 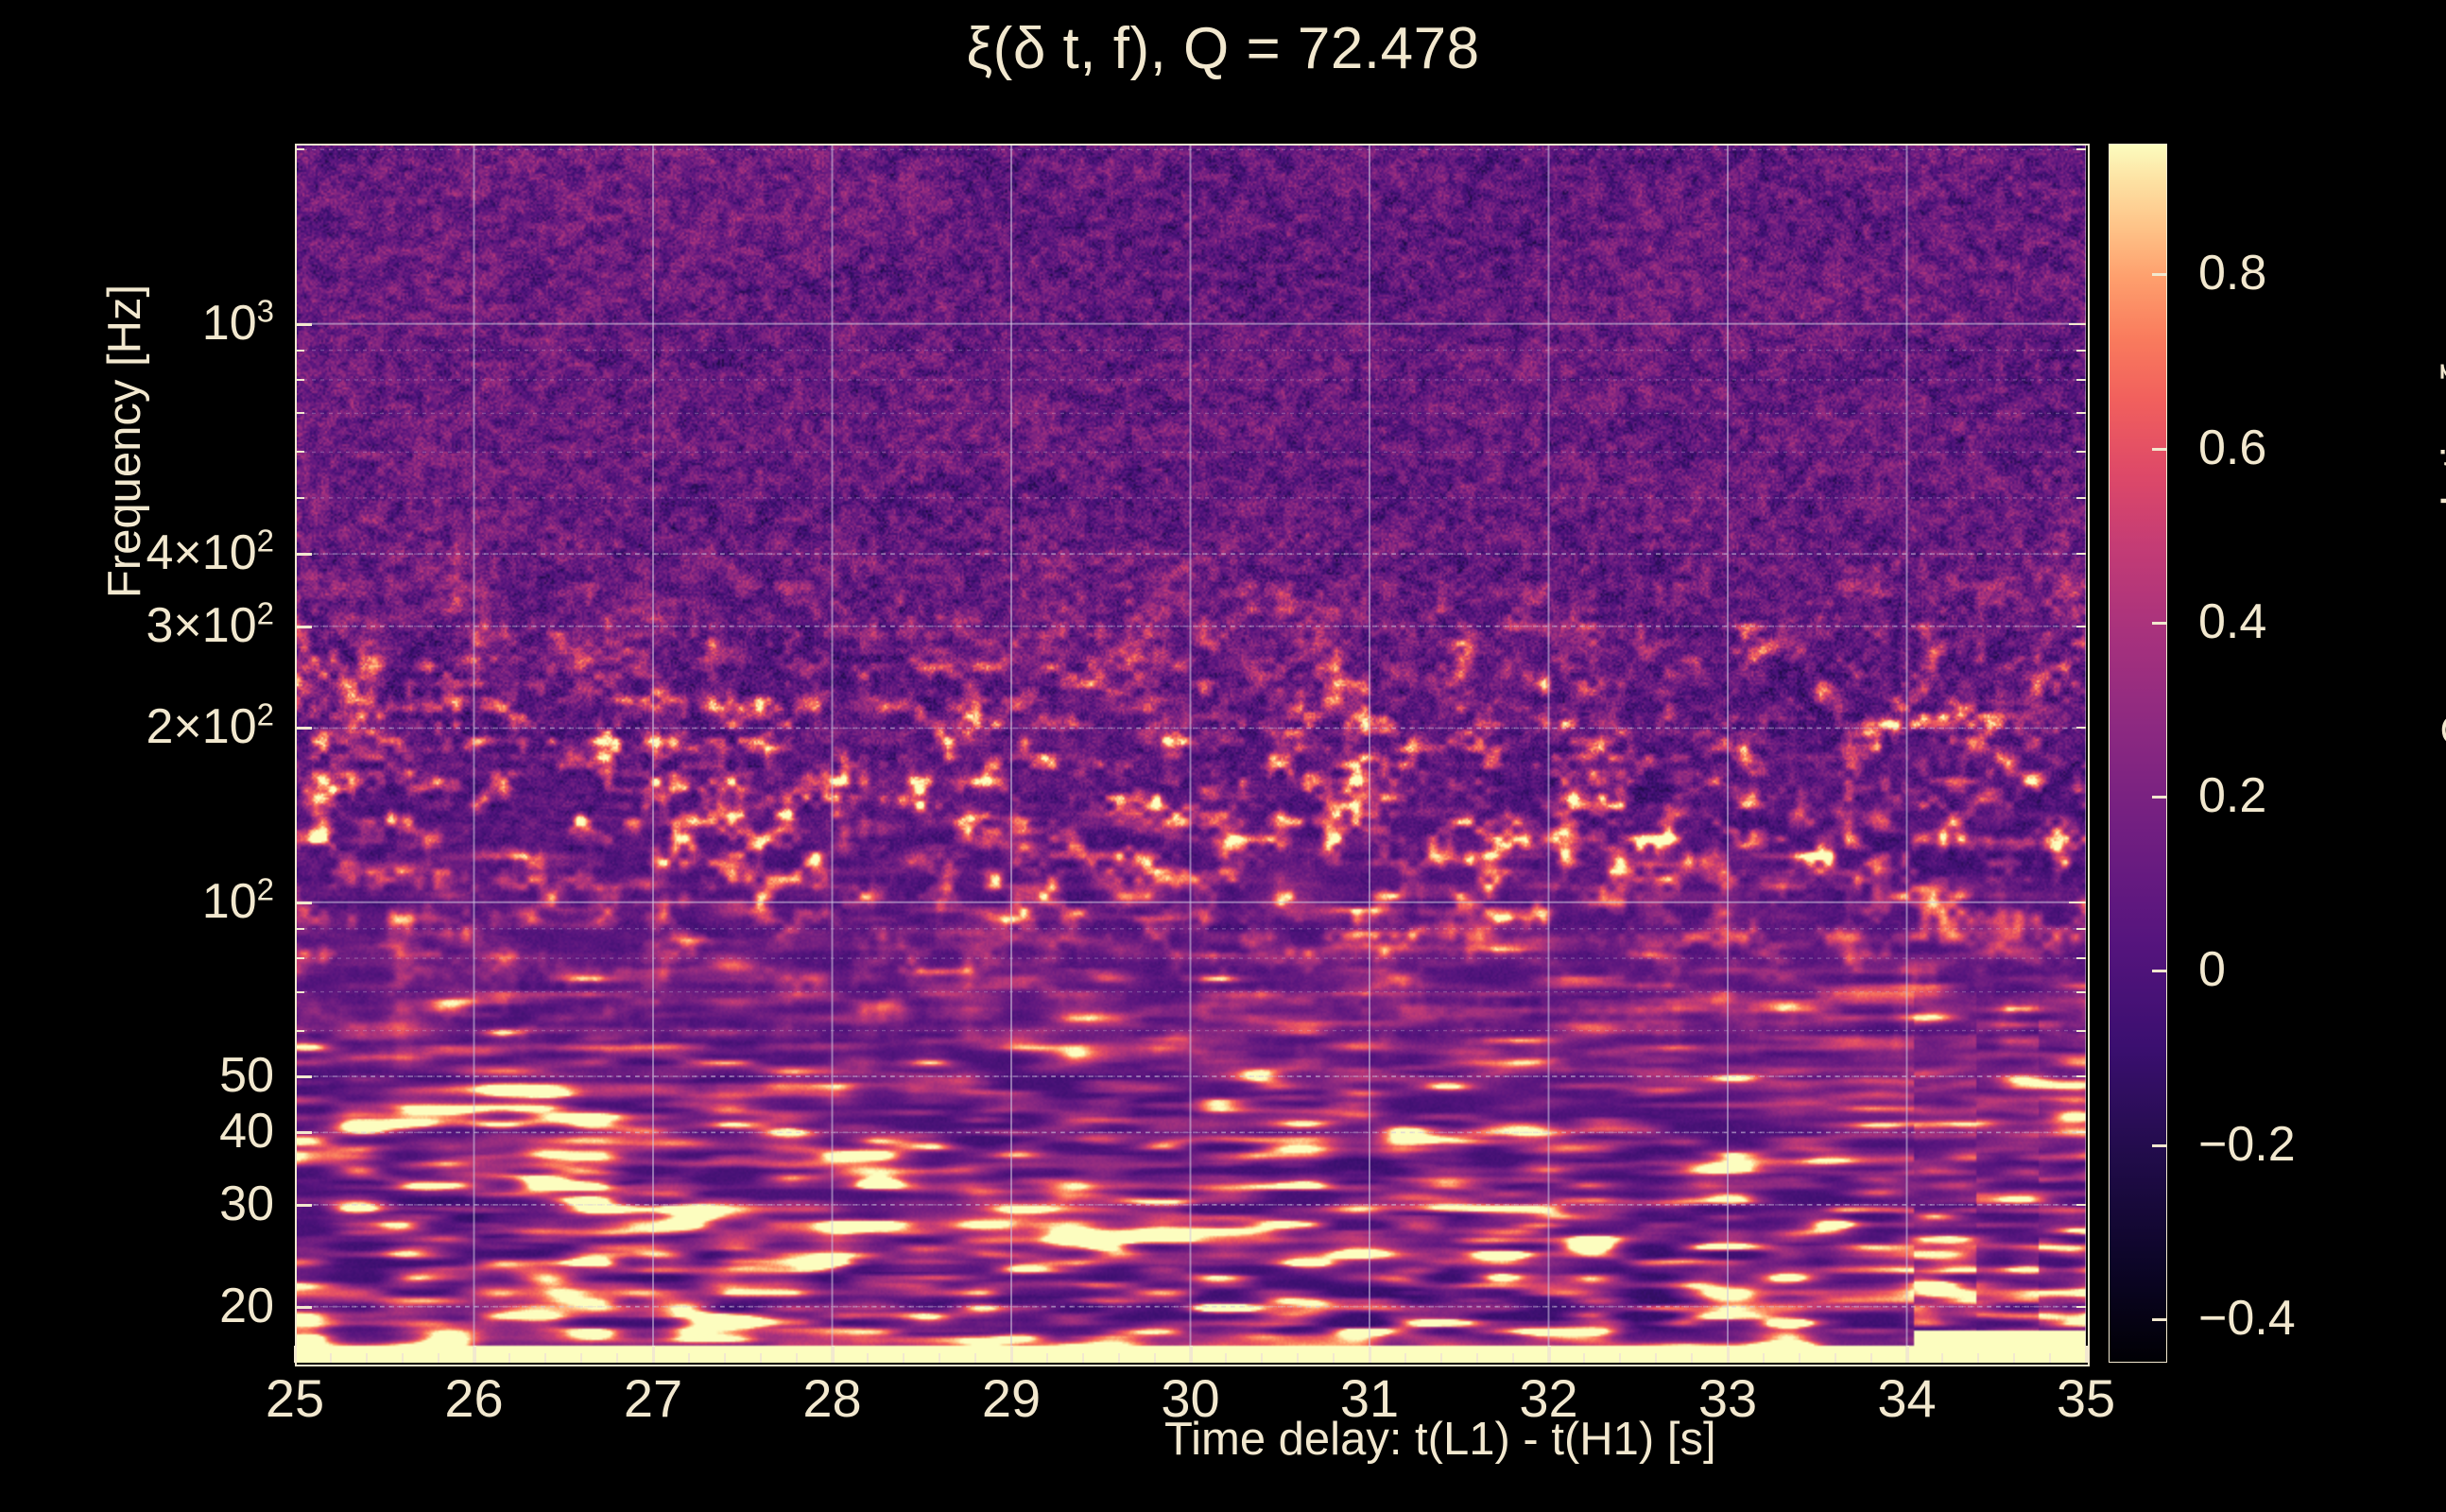 What do you see at coordinates (201, 553) in the screenshot?
I see `y-tick-mantissa: 4×10` at bounding box center [201, 553].